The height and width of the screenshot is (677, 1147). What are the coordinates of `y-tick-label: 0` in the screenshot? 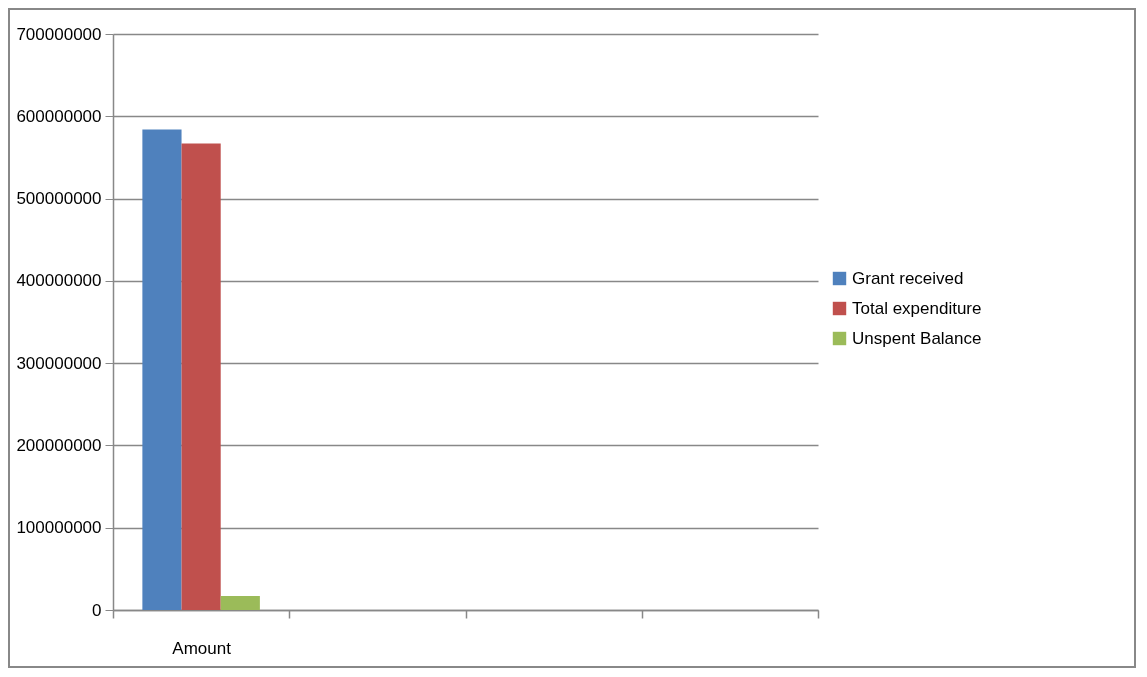 It's located at (97, 610).